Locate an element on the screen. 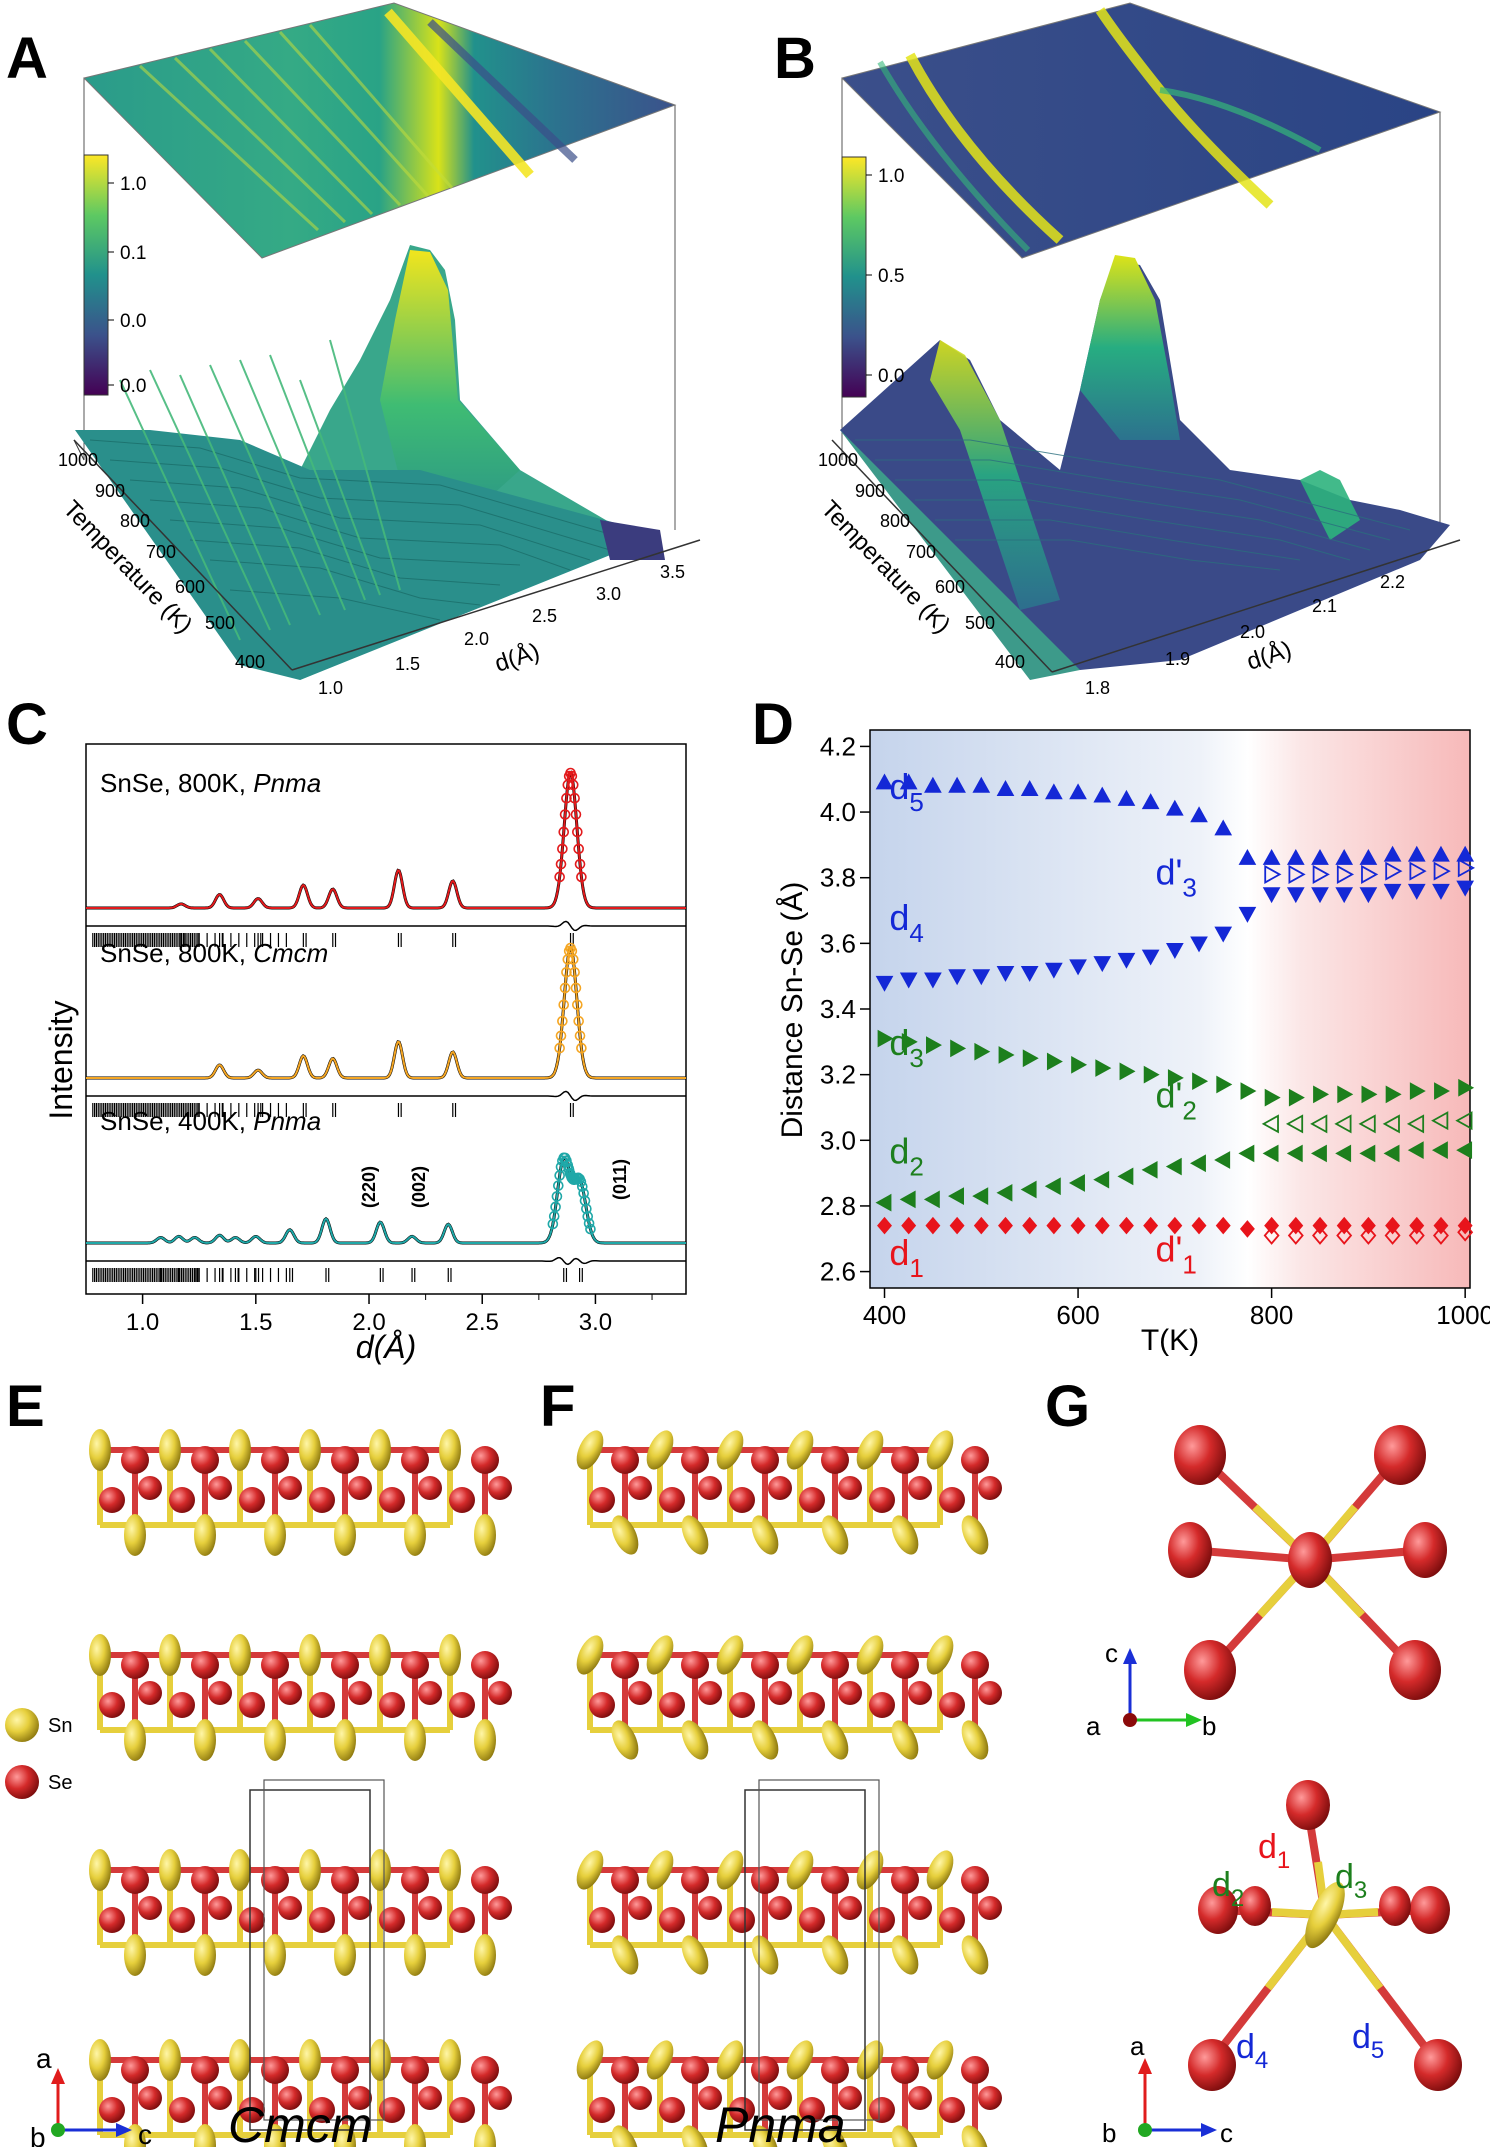 The height and width of the screenshot is (2153, 1491). se-legend-label: Se is located at coordinates (60, 1783).